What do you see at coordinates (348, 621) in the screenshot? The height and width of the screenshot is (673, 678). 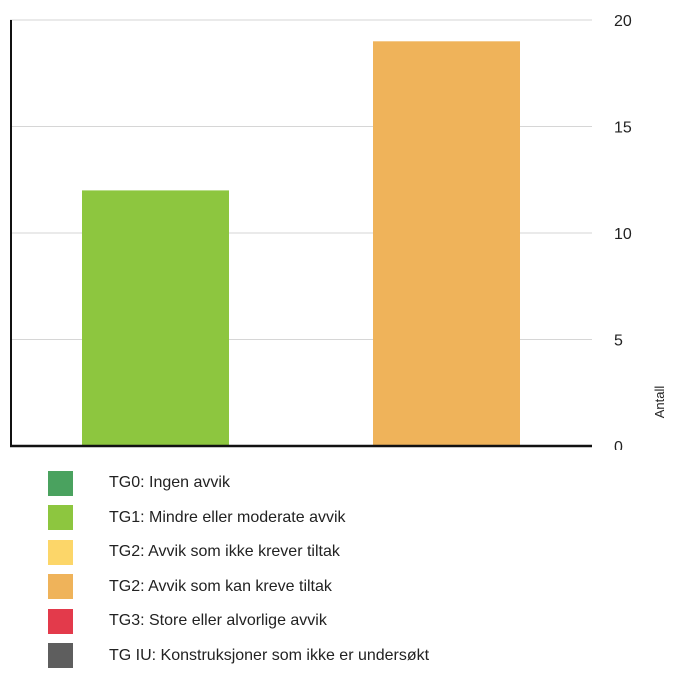 I see `legend-item-tg3: TG3: Store eller alvorlige avvik` at bounding box center [348, 621].